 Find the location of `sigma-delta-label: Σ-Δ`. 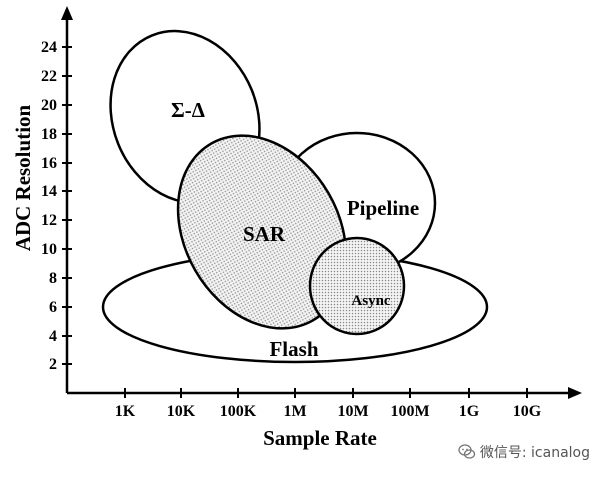

sigma-delta-label: Σ-Δ is located at coordinates (188, 110).